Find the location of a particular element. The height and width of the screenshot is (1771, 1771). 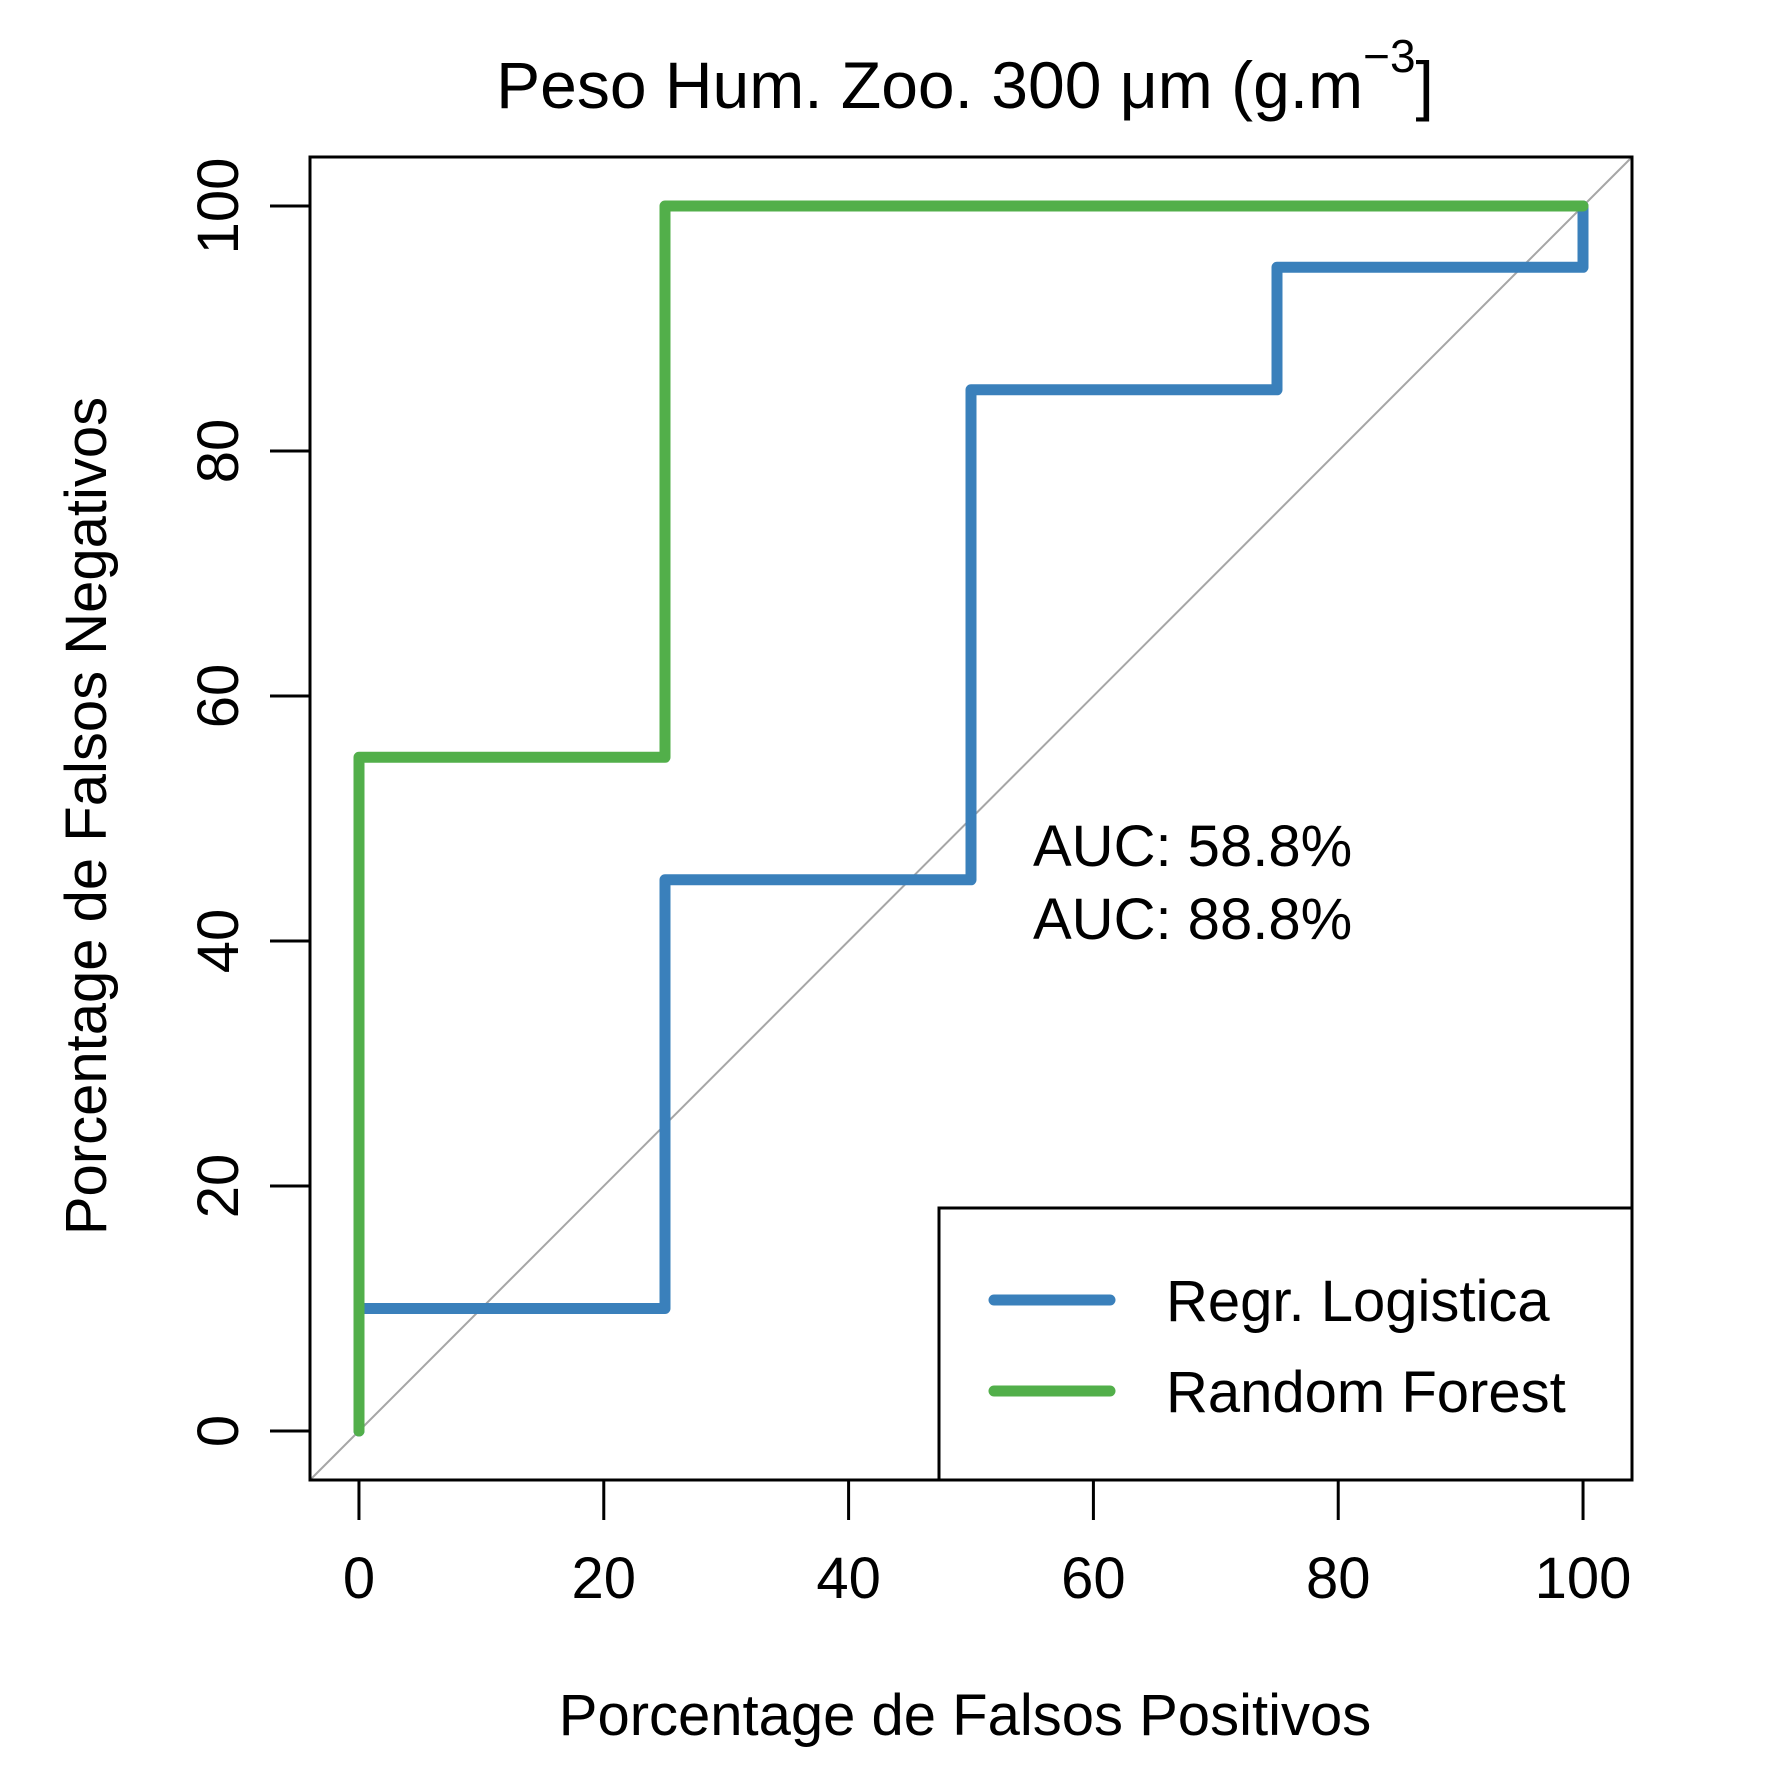

auc-annotation-2: AUC: 88.8% is located at coordinates (1192, 919).